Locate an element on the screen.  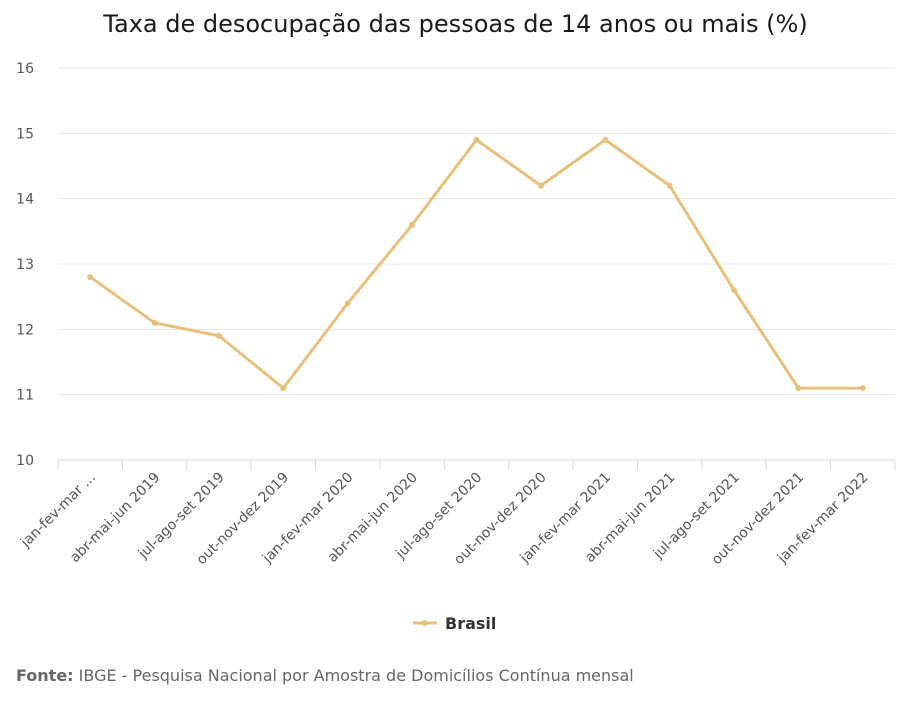
y-tick-label: 15 is located at coordinates (25, 134).